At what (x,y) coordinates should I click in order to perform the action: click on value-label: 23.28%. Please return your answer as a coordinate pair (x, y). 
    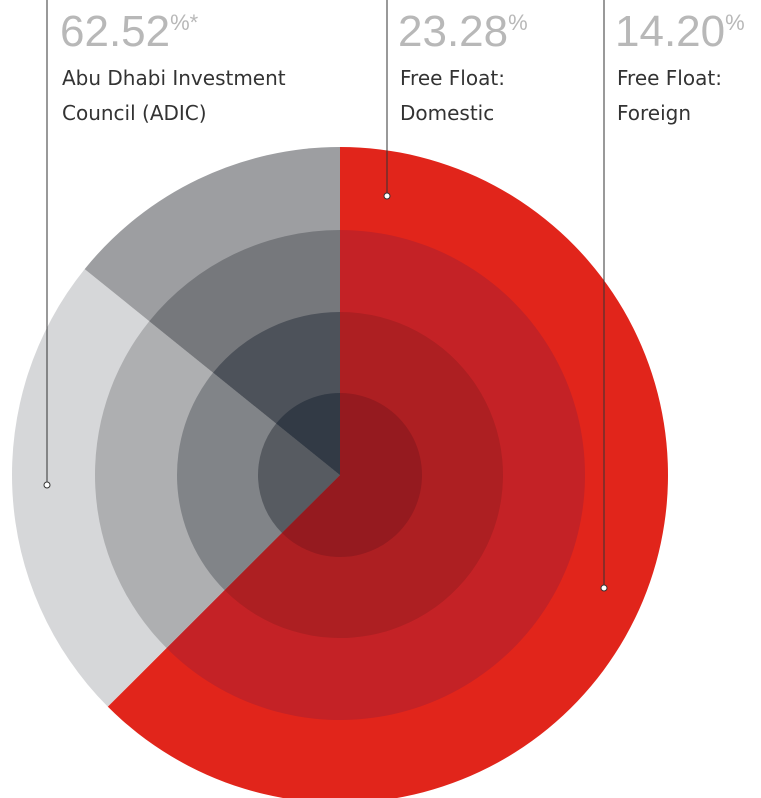
    Looking at the image, I should click on (463, 31).